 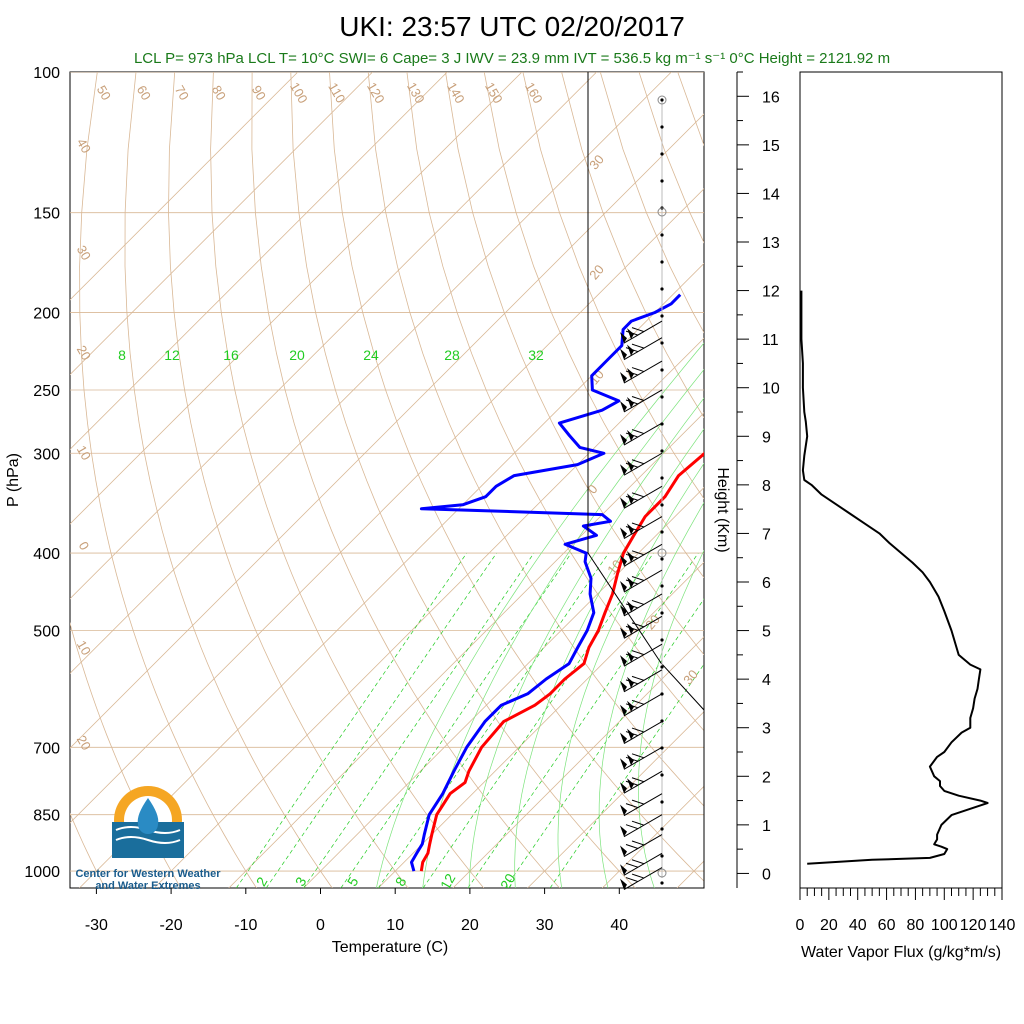 What do you see at coordinates (46, 214) in the screenshot?
I see `y-tick-label: 150` at bounding box center [46, 214].